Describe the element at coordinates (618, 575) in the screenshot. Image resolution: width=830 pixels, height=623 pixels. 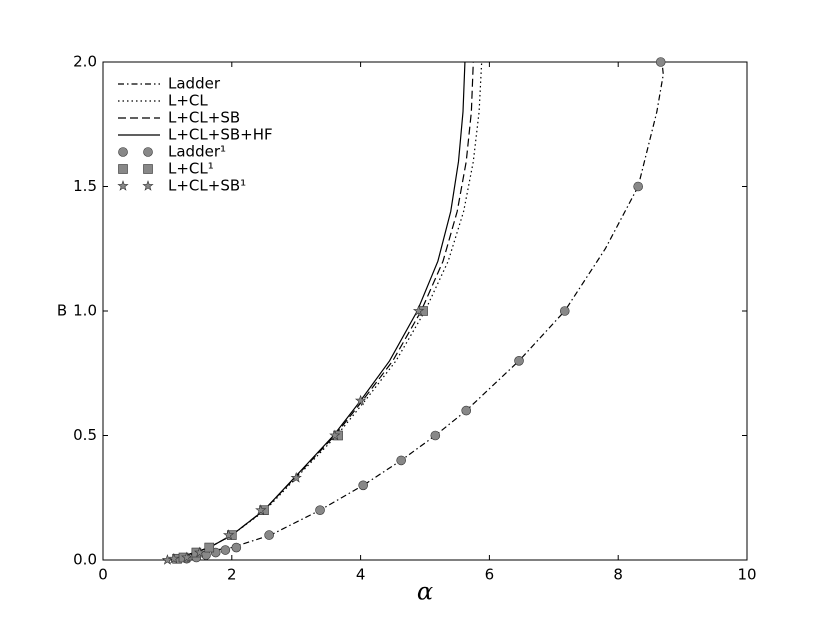
I see `x-tick-label: 8` at that location.